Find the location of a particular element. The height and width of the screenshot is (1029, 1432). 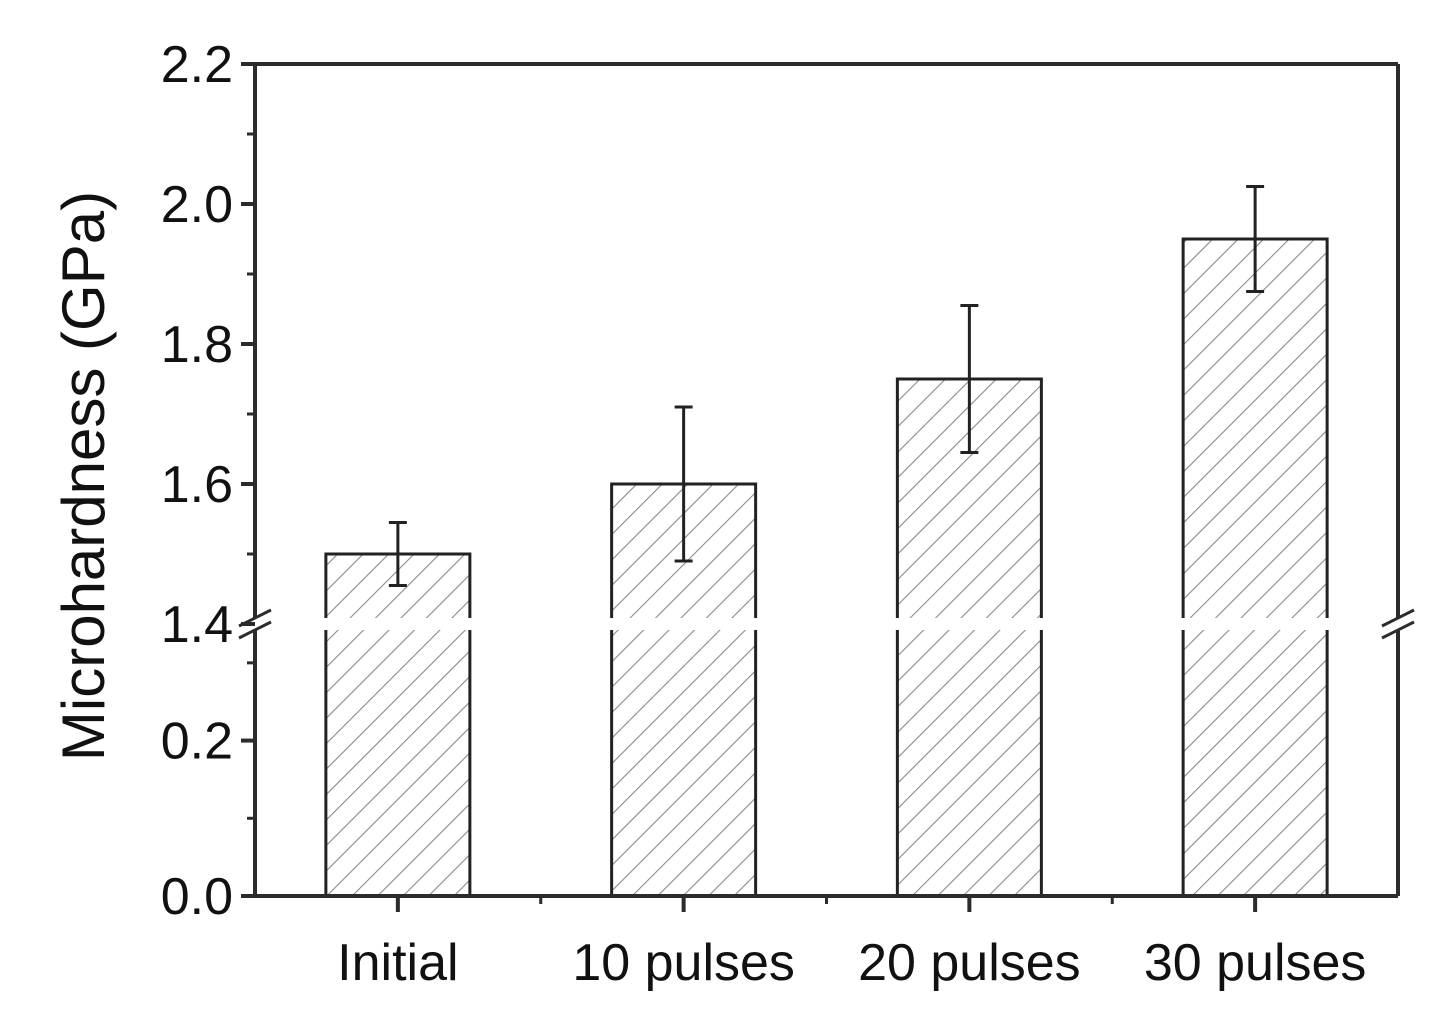

right-axis-break-mark is located at coordinates (1398, 624).